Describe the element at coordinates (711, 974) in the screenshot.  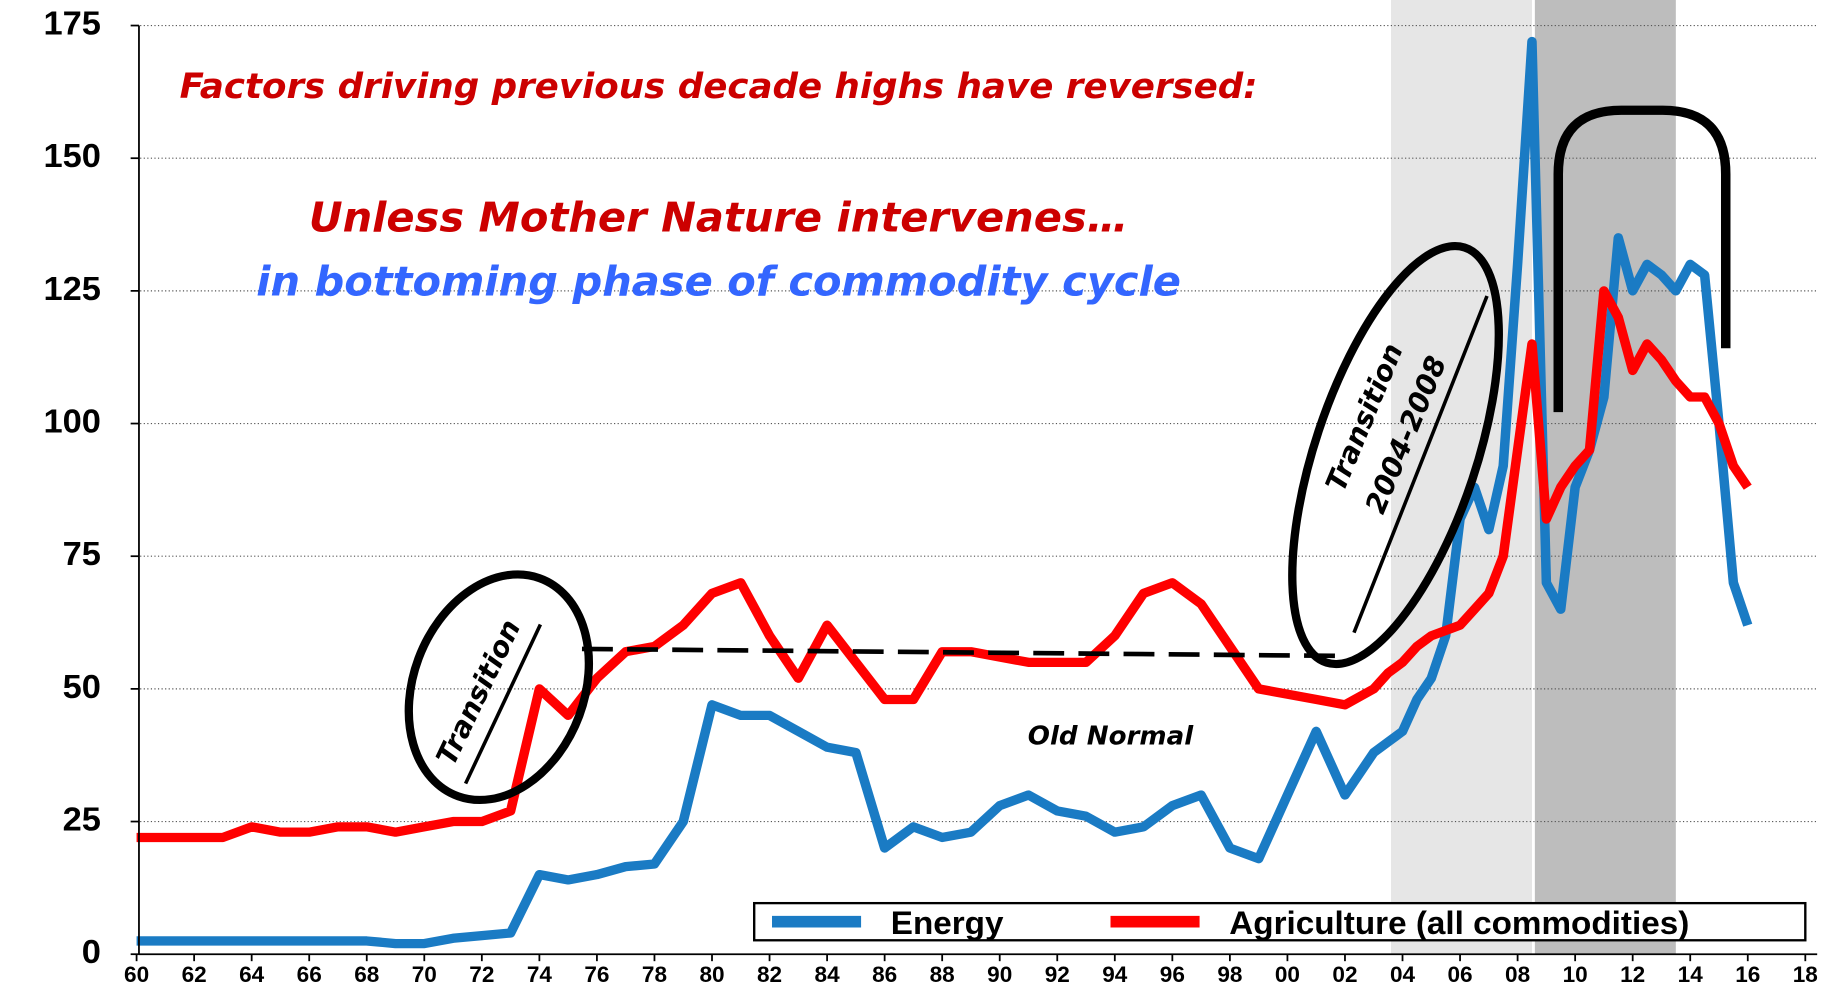
I see `x-tick-label: 80` at that location.